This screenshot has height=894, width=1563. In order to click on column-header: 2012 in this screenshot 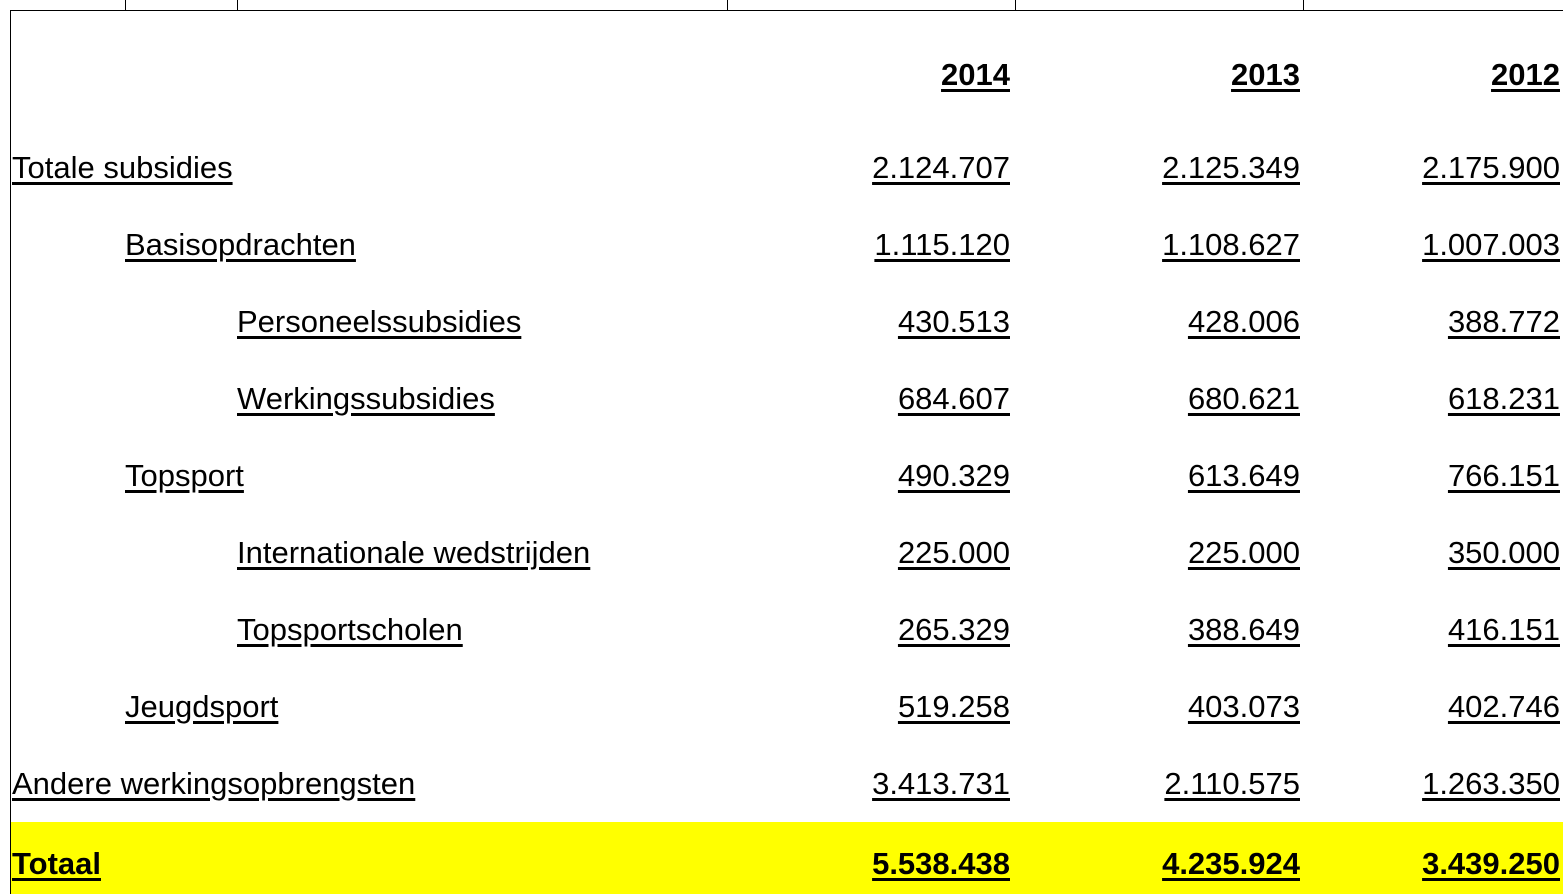, I will do `click(1525, 74)`.